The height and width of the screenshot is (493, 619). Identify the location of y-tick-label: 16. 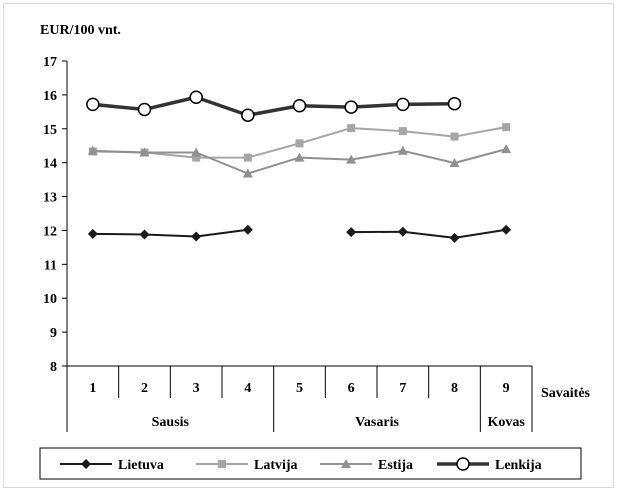
(50, 96).